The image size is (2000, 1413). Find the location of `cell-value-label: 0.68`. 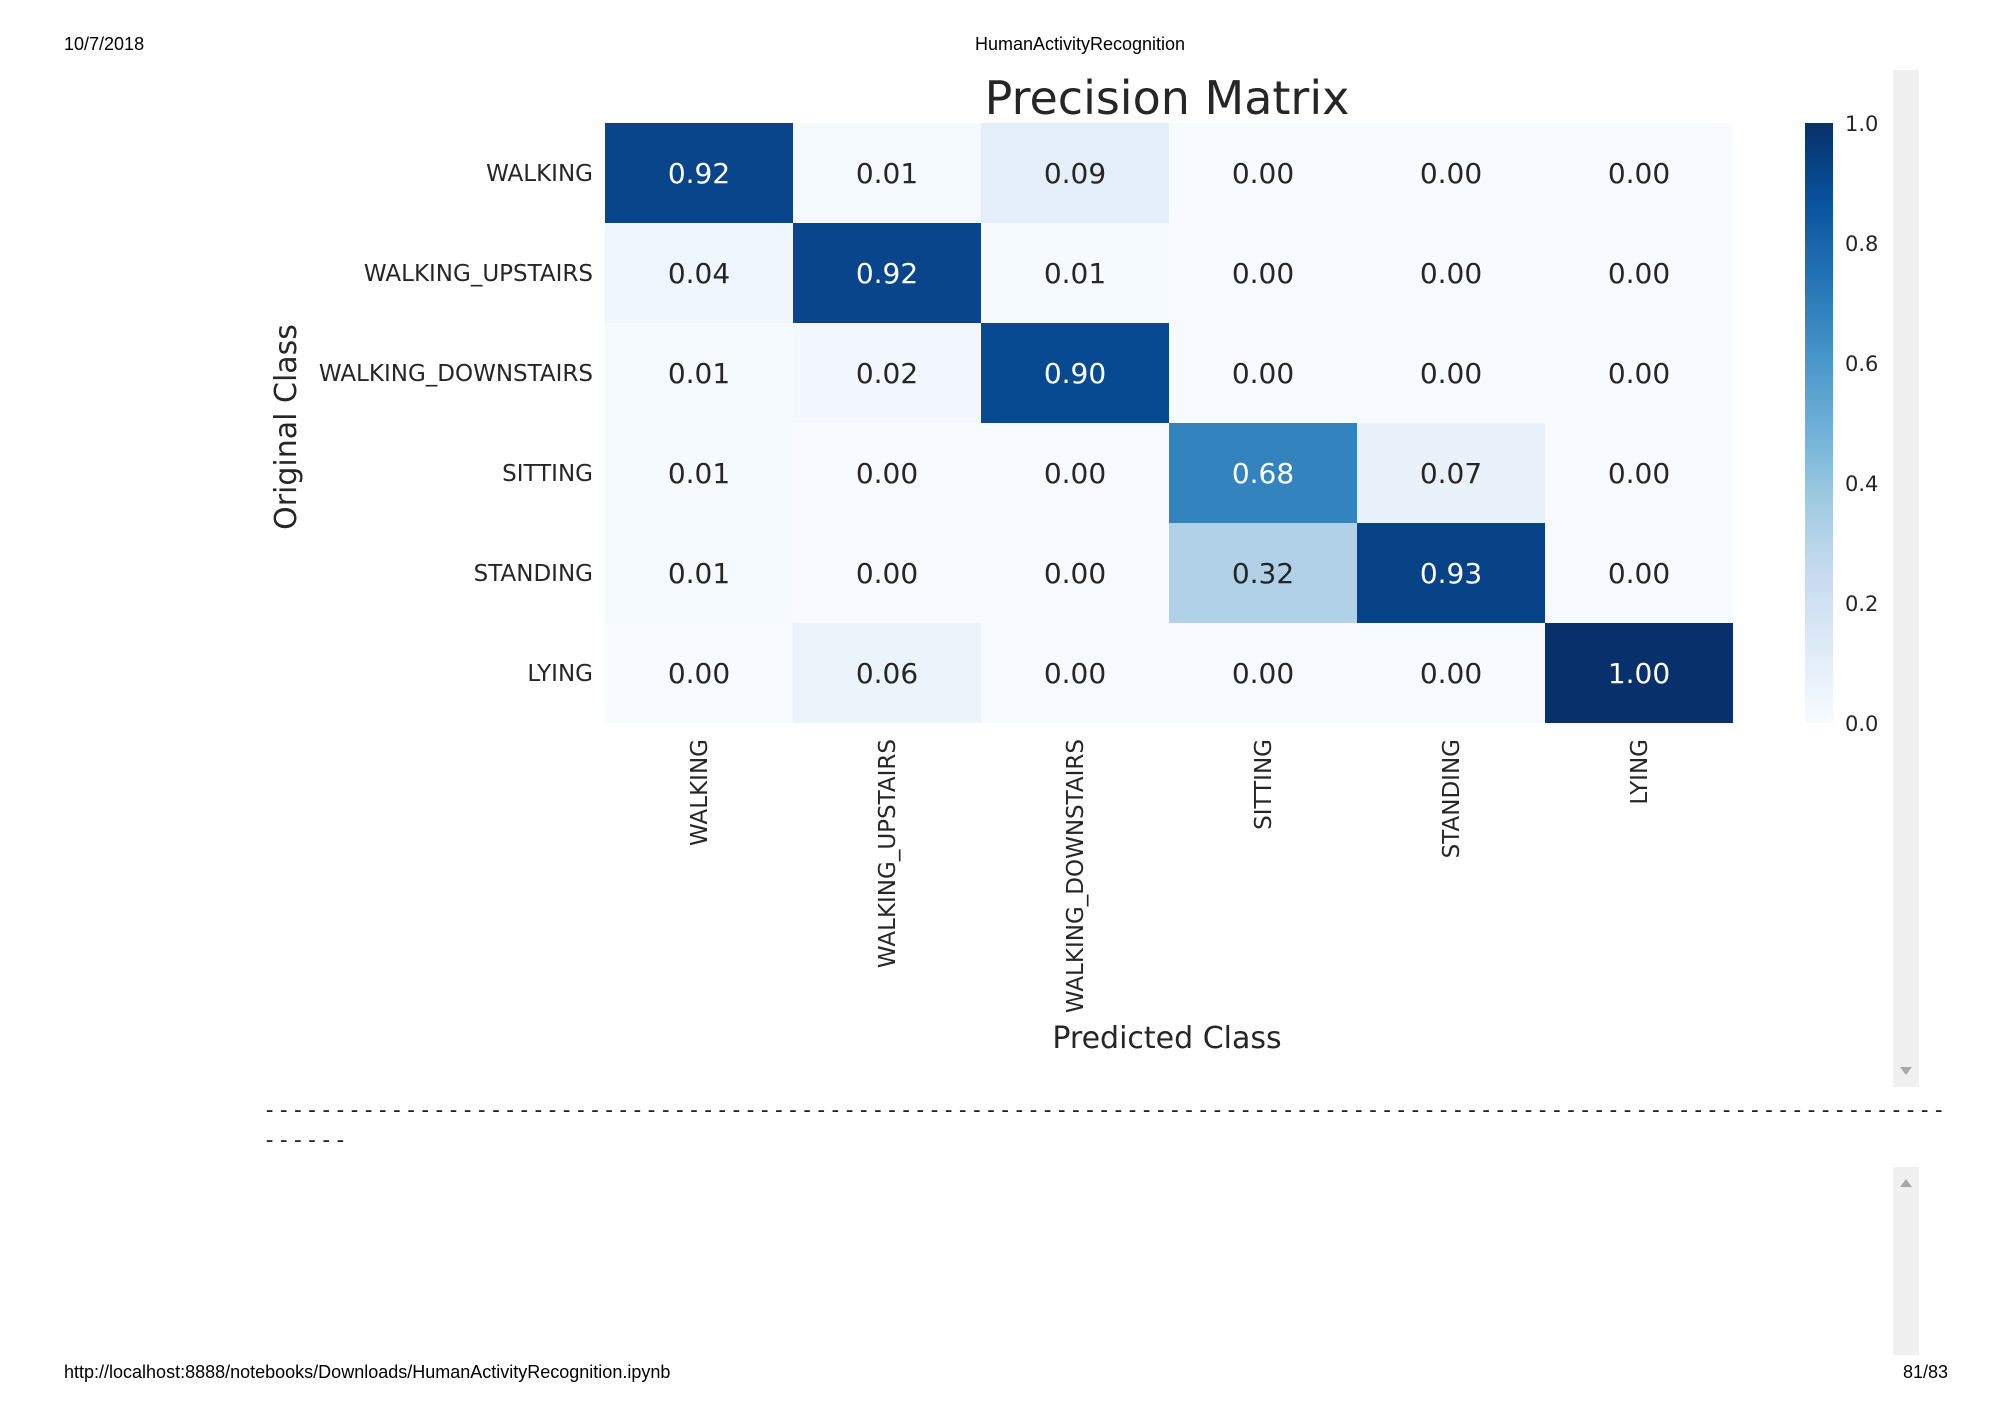

cell-value-label: 0.68 is located at coordinates (1263, 473).